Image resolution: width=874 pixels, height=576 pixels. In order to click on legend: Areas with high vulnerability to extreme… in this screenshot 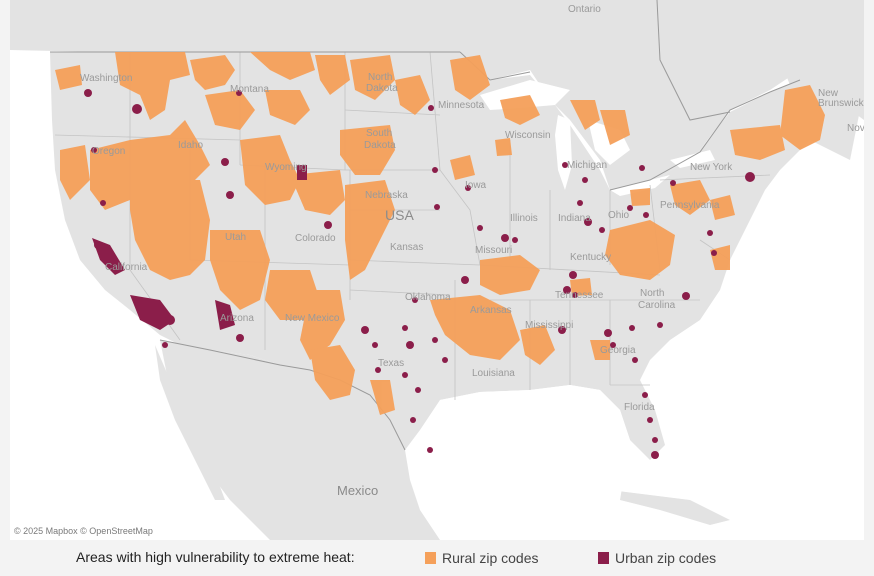, I will do `click(437, 558)`.